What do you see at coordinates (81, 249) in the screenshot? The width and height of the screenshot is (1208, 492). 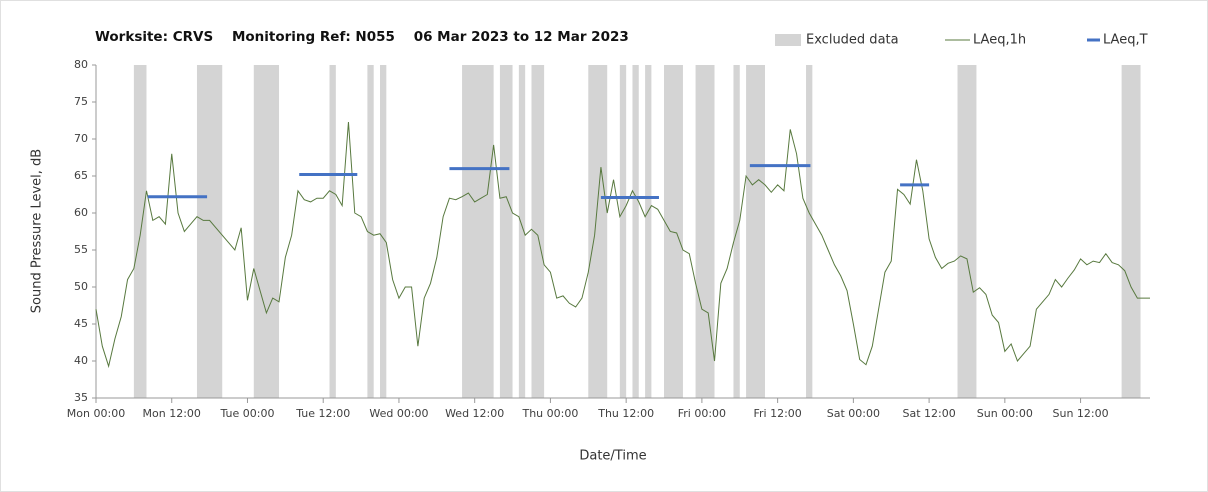 I see `y-tick-label: 55` at bounding box center [81, 249].